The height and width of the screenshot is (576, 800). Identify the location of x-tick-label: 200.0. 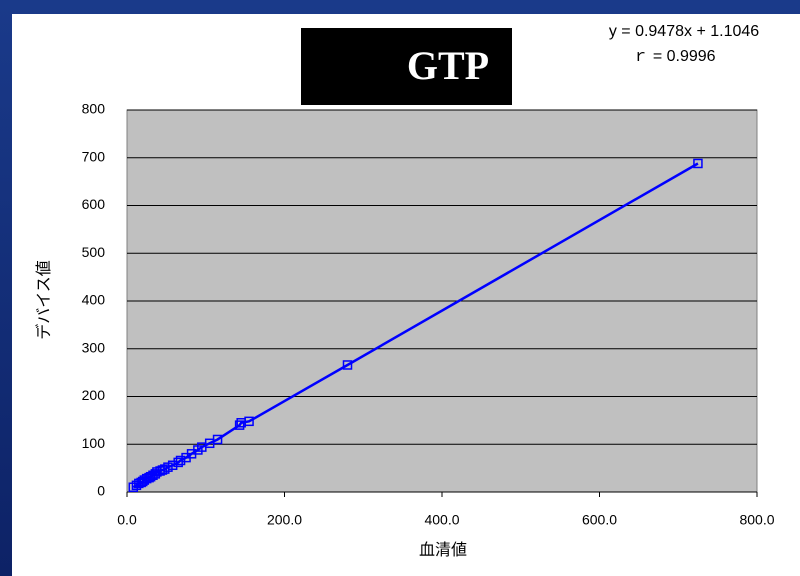
(284, 520).